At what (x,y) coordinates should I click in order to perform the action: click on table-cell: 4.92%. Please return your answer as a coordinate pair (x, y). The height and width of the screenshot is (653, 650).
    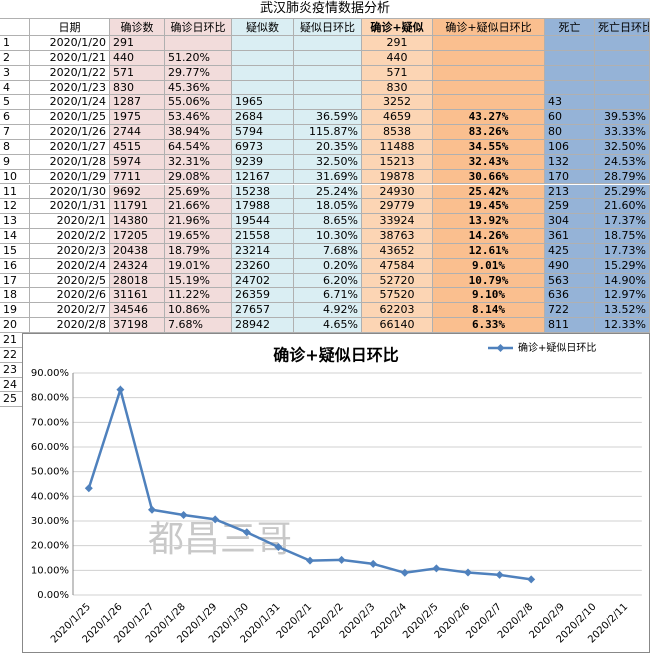
    Looking at the image, I should click on (328, 311).